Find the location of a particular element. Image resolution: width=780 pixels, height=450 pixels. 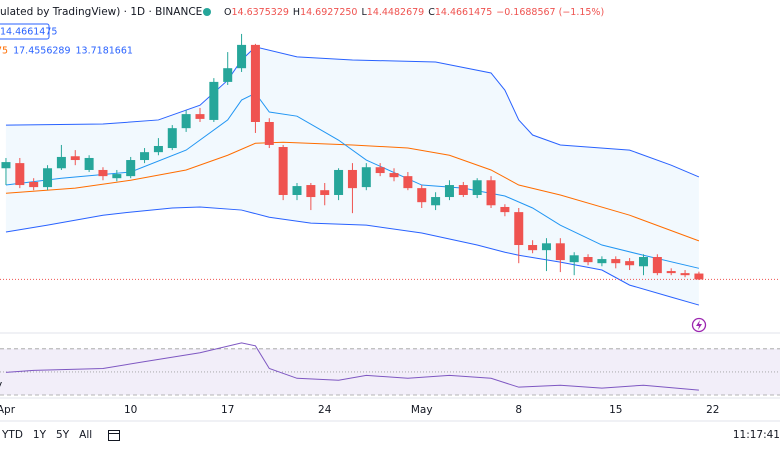

range-button: 1Y is located at coordinates (40, 435).